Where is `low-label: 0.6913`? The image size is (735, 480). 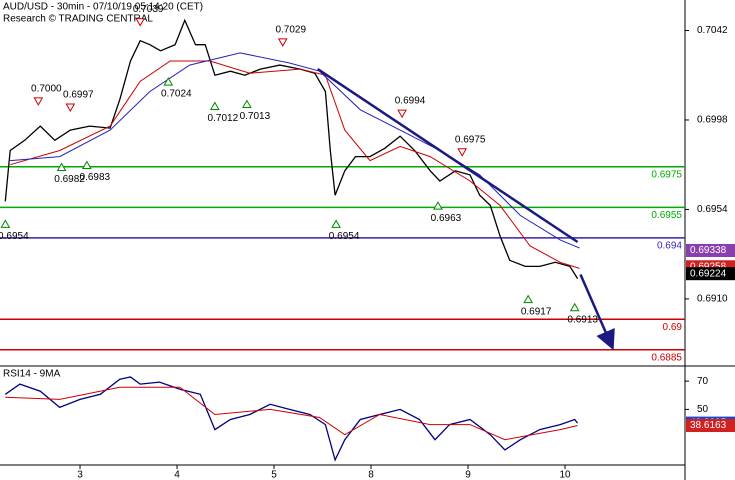
low-label: 0.6913 is located at coordinates (582, 319).